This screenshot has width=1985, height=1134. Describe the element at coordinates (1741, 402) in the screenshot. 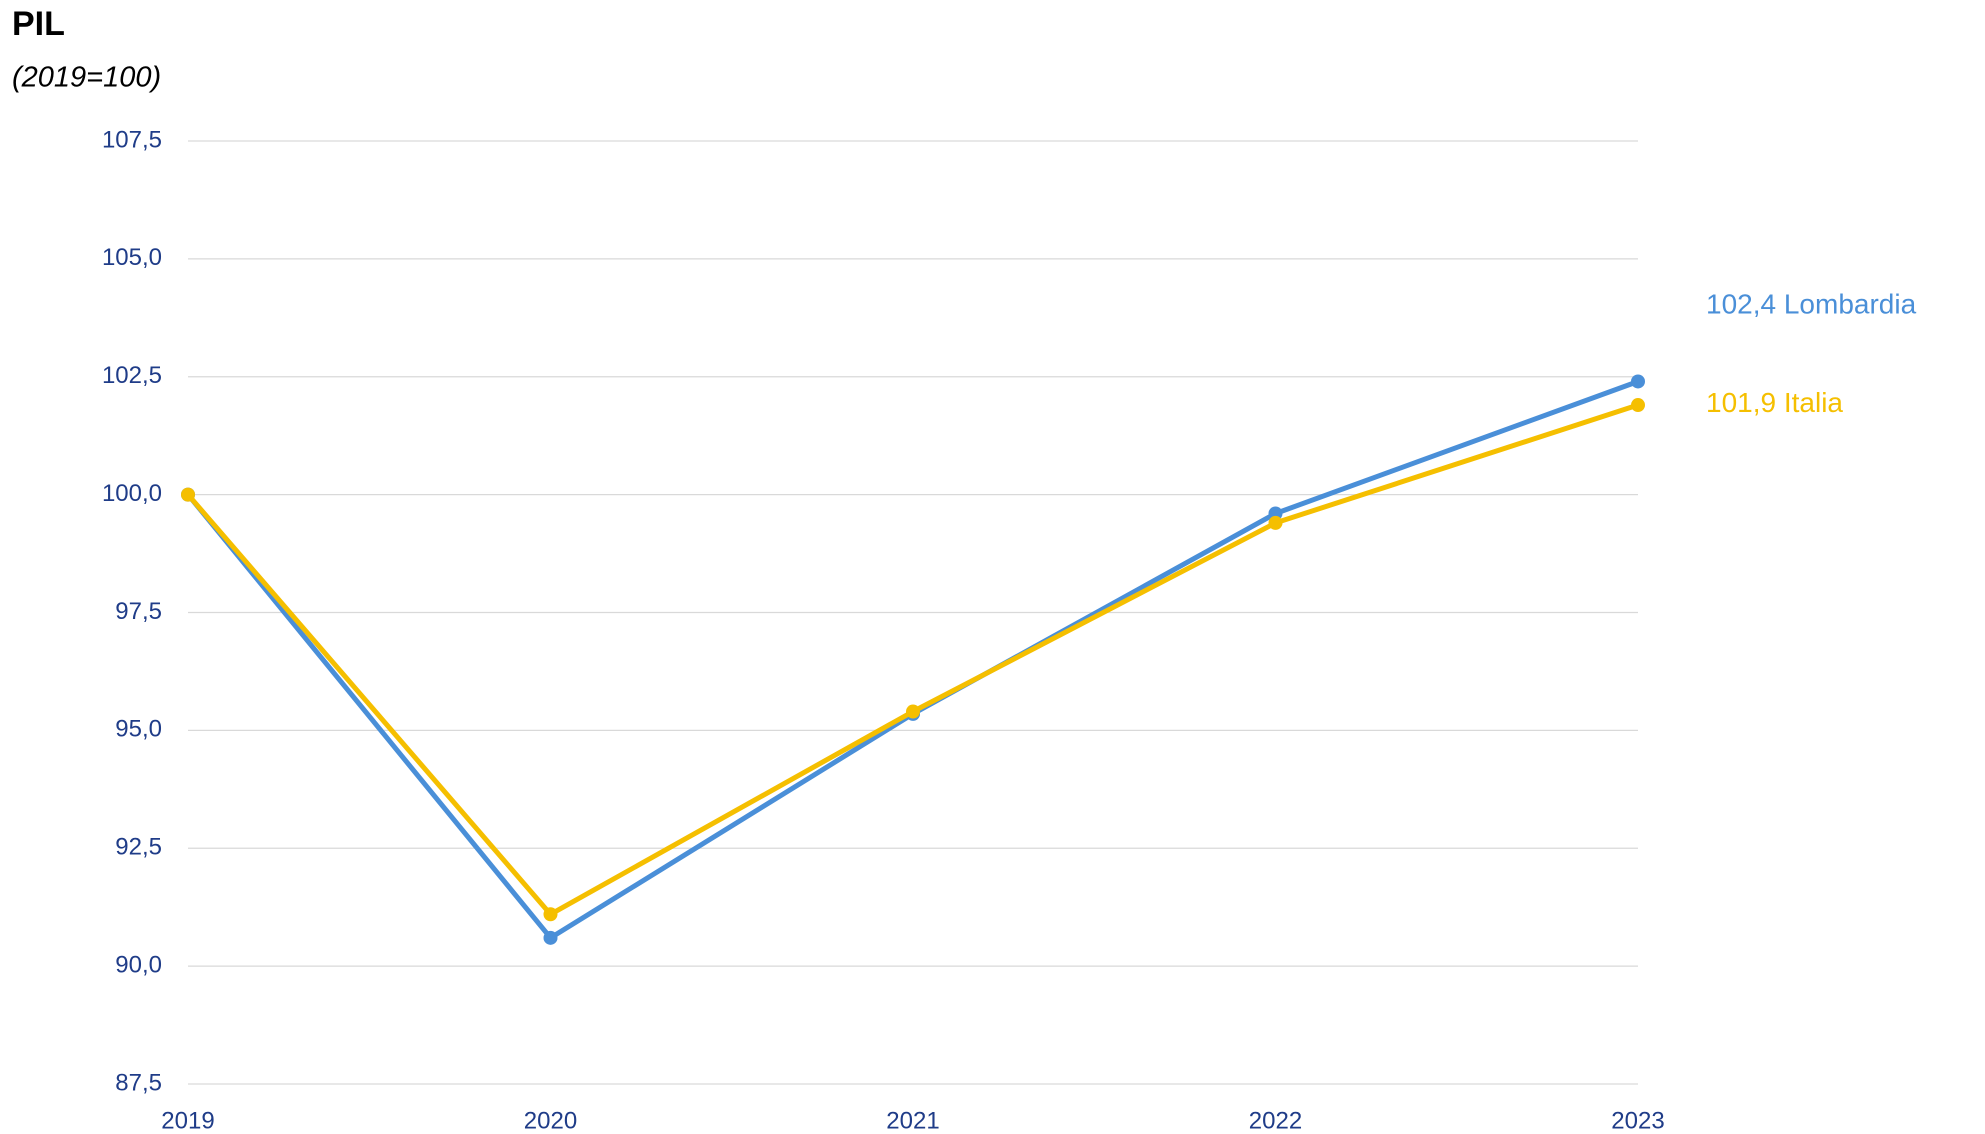

I see `value-label: 101,9` at that location.